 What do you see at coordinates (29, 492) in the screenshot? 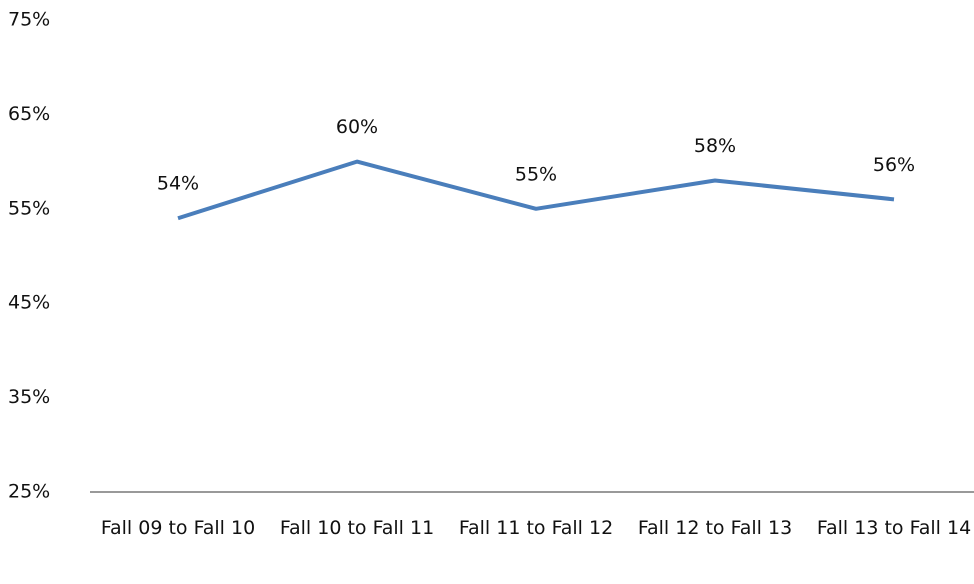
I see `y-tick-label: 25%` at bounding box center [29, 492].